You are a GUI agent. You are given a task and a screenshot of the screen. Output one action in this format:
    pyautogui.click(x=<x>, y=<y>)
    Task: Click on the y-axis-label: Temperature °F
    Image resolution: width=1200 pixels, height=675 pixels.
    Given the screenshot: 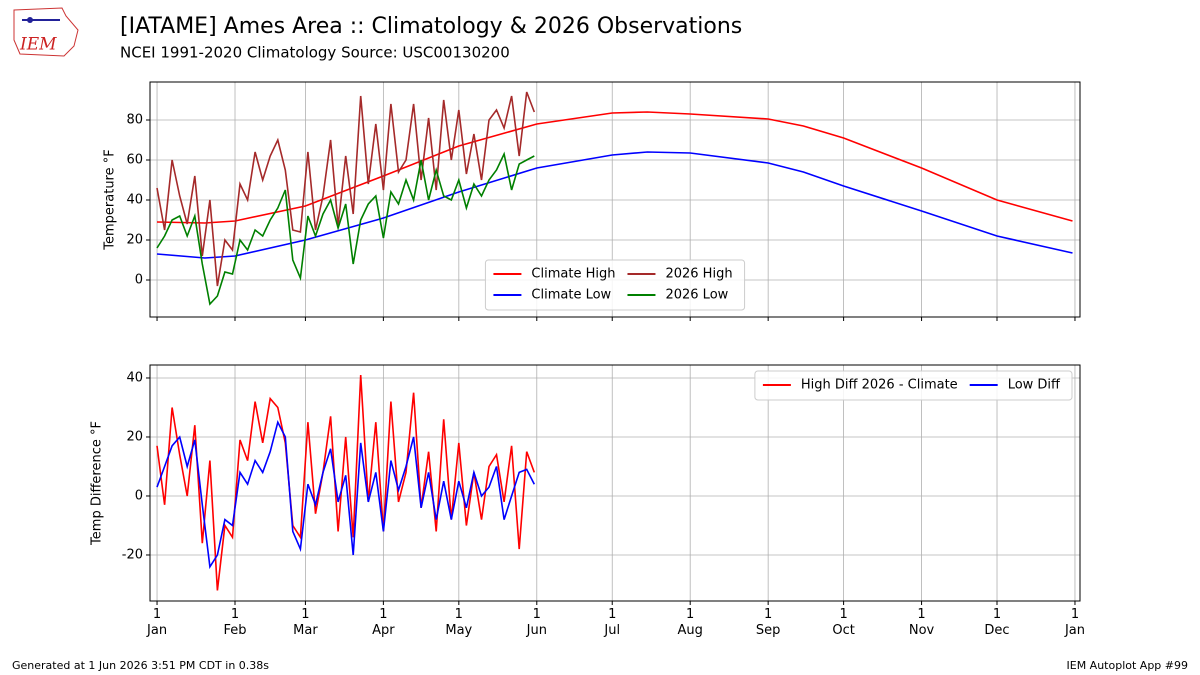 What is the action you would take?
    pyautogui.click(x=110, y=199)
    